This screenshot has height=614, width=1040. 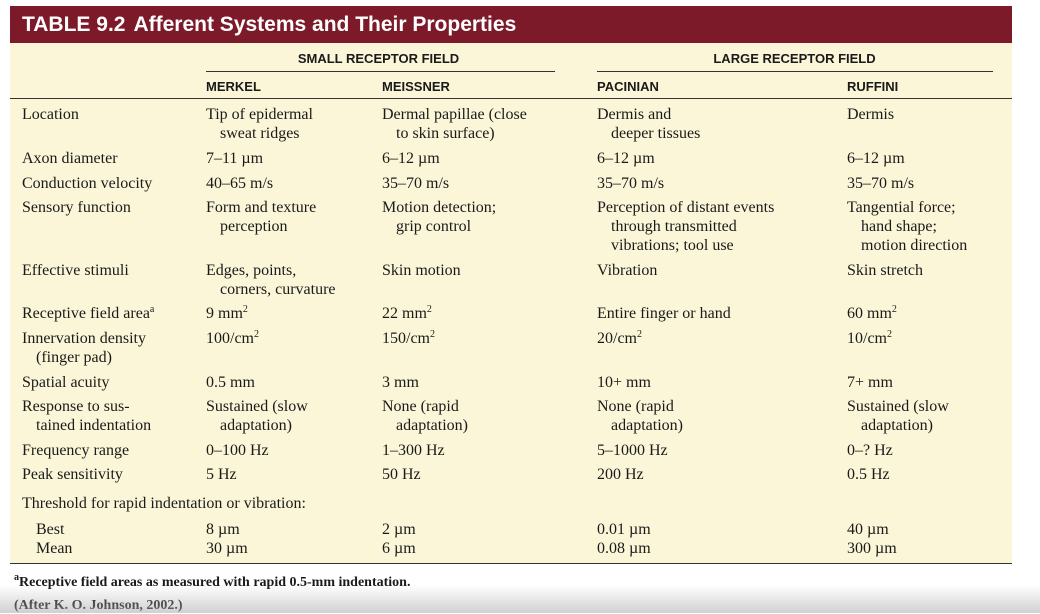 I want to click on cell-meissner: Skin motion, so click(x=421, y=270).